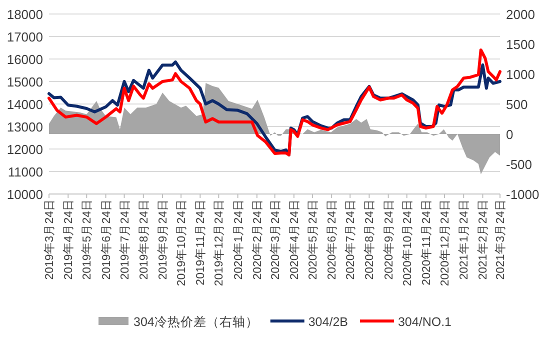 The height and width of the screenshot is (341, 550). What do you see at coordinates (328, 322) in the screenshot?
I see `legend-label: 304/2B` at bounding box center [328, 322].